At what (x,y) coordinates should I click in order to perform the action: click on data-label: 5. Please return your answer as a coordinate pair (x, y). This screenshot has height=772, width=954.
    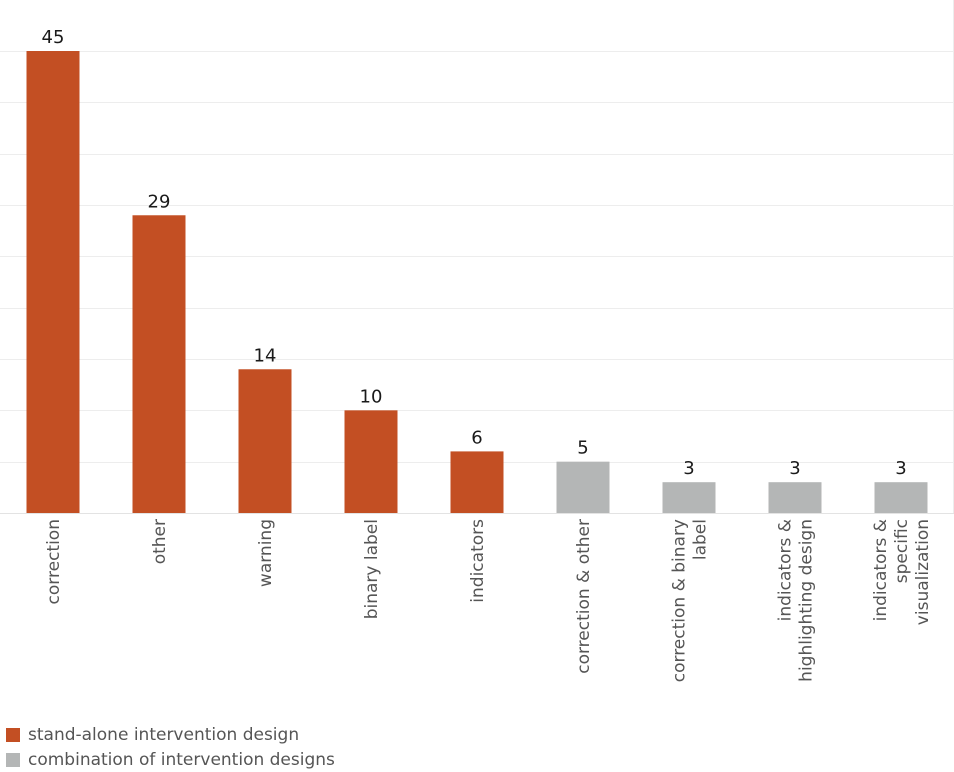
    Looking at the image, I should click on (582, 448).